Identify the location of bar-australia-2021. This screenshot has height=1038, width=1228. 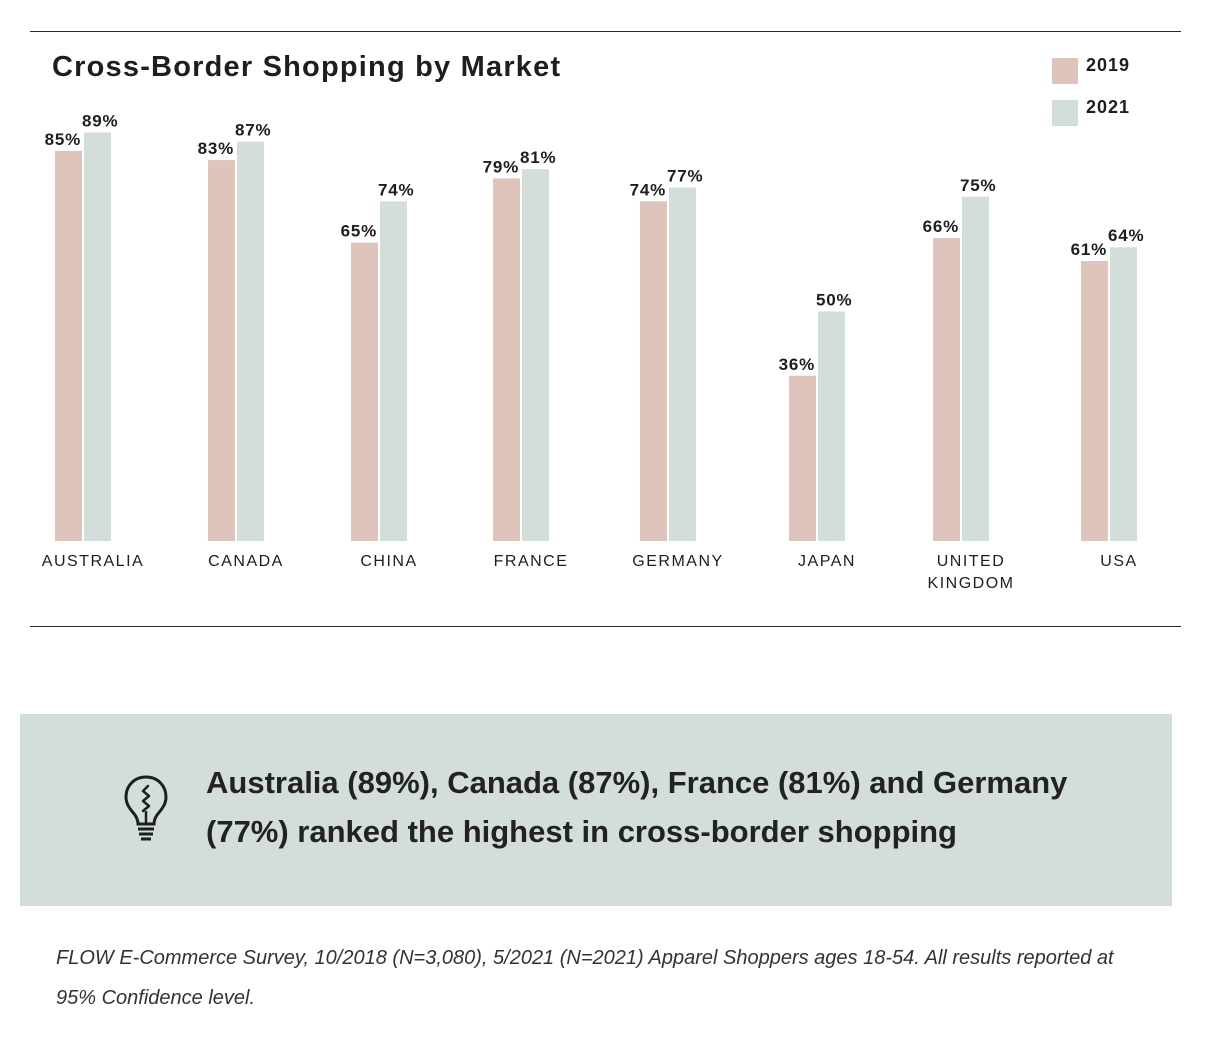
(97, 337).